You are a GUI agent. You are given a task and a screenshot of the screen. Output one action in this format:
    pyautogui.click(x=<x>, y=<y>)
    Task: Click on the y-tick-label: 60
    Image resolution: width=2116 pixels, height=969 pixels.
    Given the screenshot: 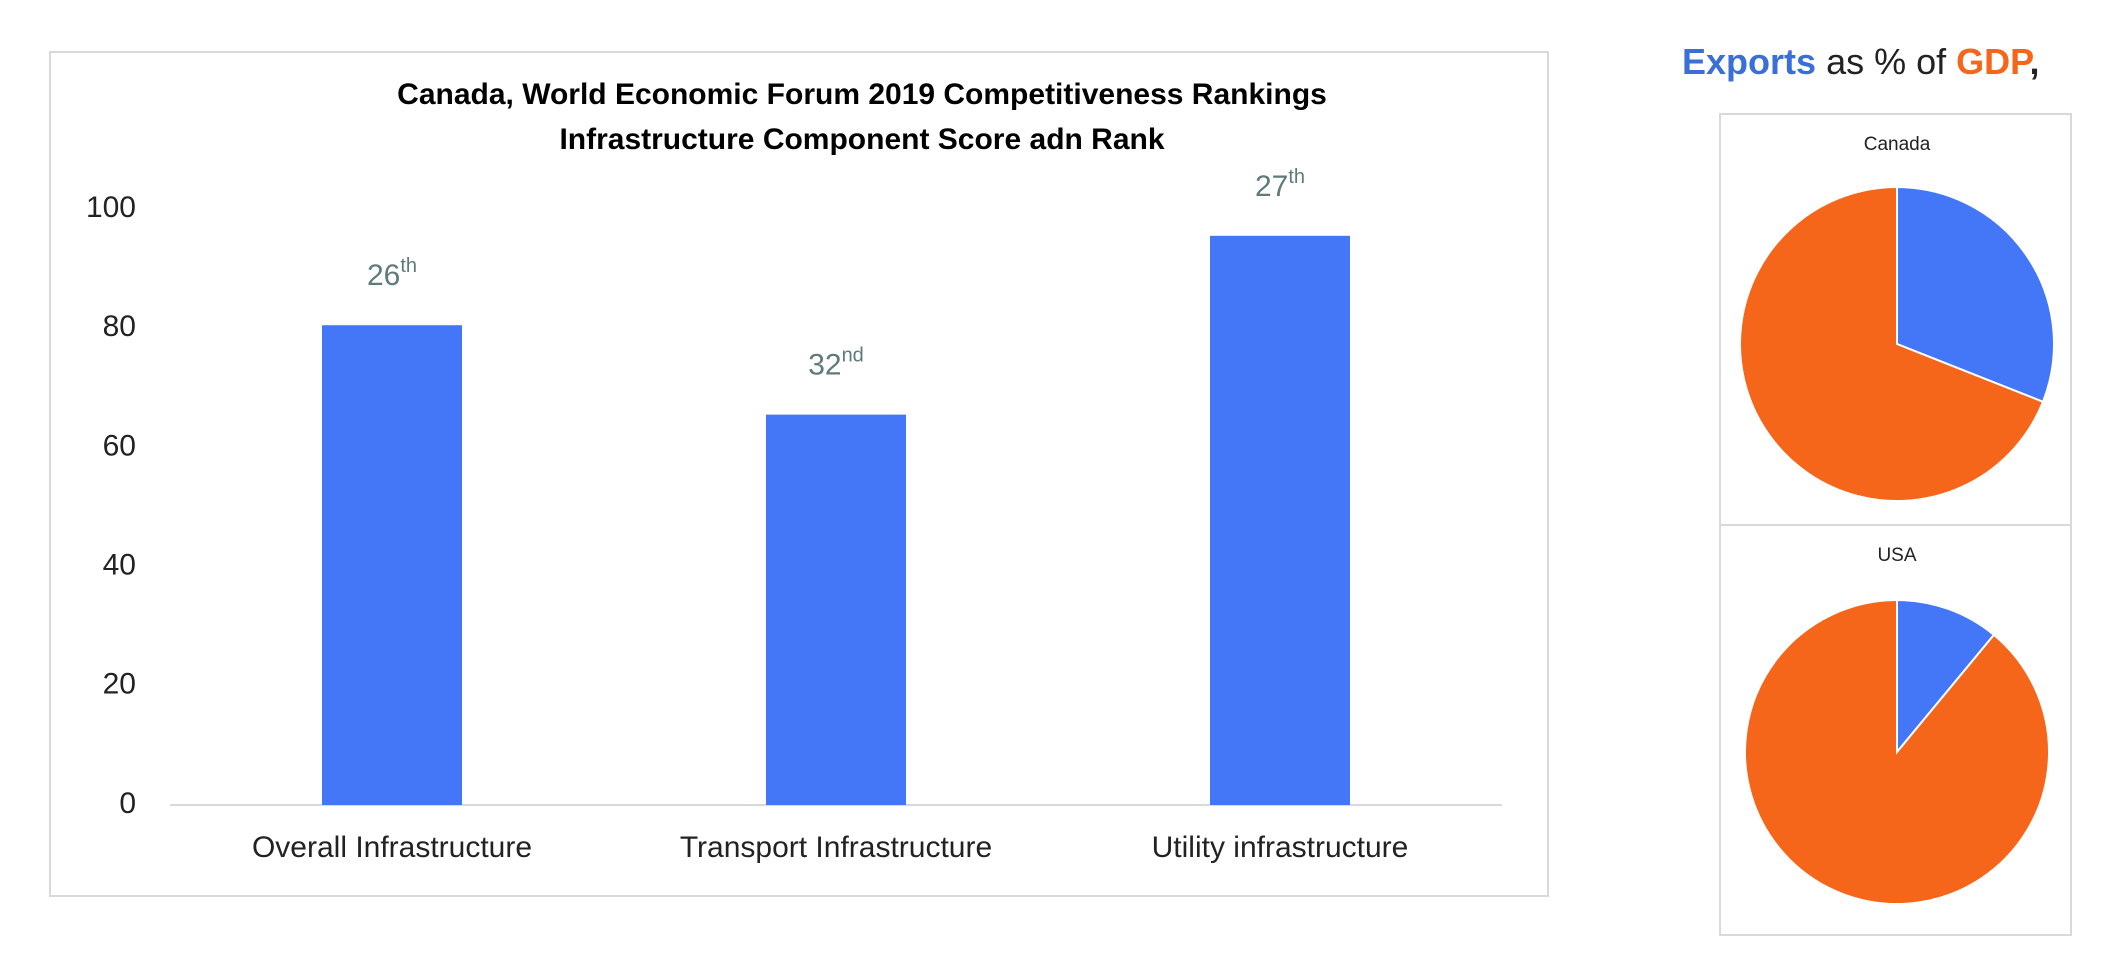 What is the action you would take?
    pyautogui.click(x=119, y=445)
    